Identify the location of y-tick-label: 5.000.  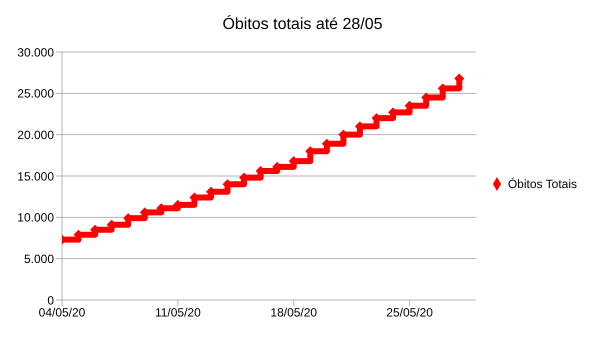
(39, 259).